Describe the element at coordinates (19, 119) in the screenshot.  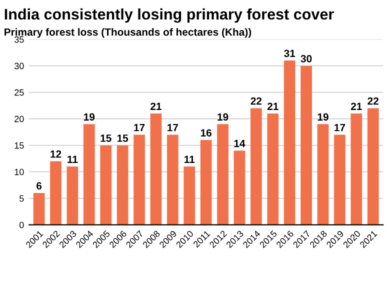
I see `y-tick-label: 20` at that location.